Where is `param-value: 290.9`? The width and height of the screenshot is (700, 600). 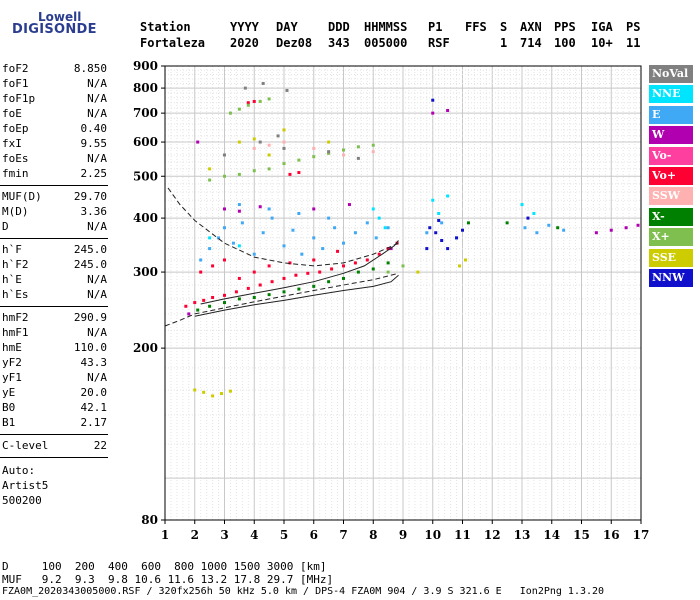 param-value: 290.9 is located at coordinates (90, 317).